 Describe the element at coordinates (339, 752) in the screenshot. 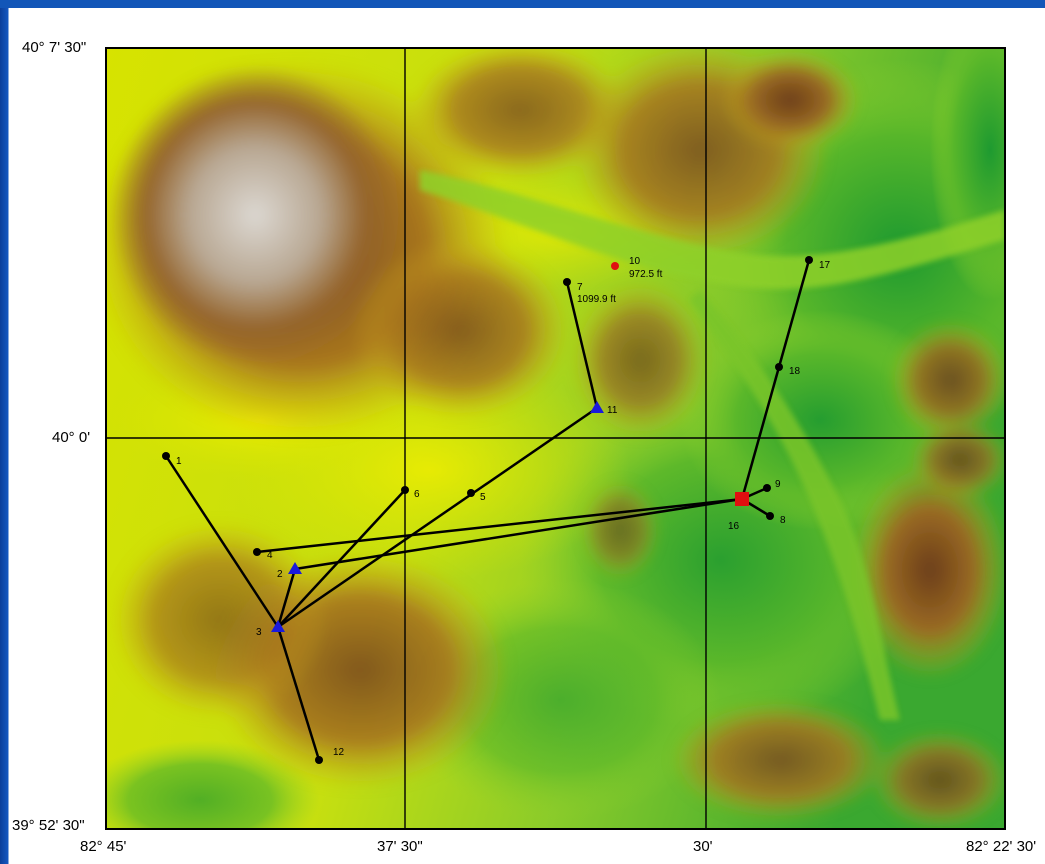

I see `station-12-label: 12` at that location.